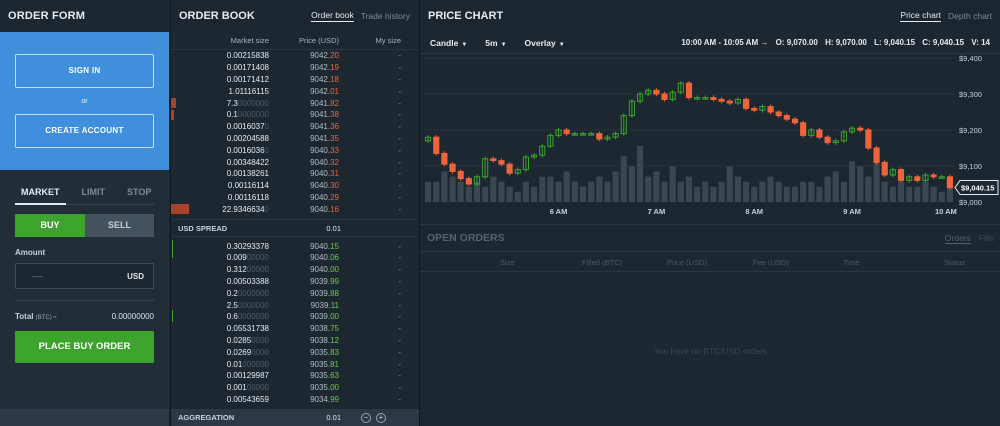  I want to click on asks-row: 0.00138261 9040.31 -, so click(294, 174).